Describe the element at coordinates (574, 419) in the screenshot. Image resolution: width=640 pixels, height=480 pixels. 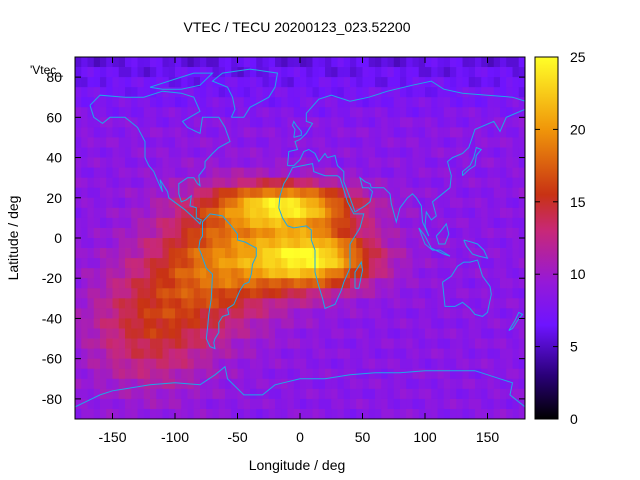
I see `colorbar-tick-label: 0` at that location.